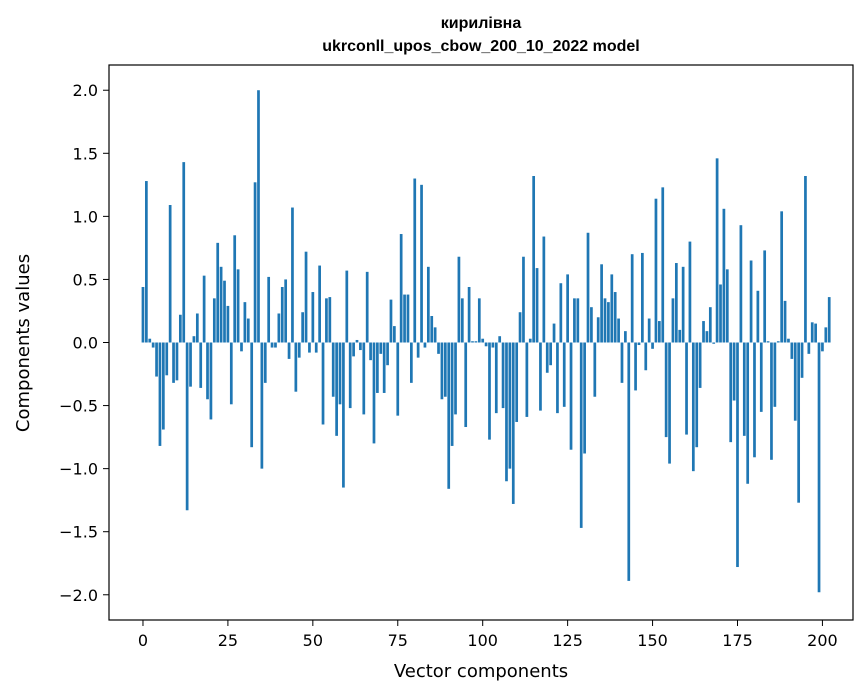 Image resolution: width=867 pixels, height=696 pixels. Describe the element at coordinates (822, 640) in the screenshot. I see `x-tick-label: 200` at that location.